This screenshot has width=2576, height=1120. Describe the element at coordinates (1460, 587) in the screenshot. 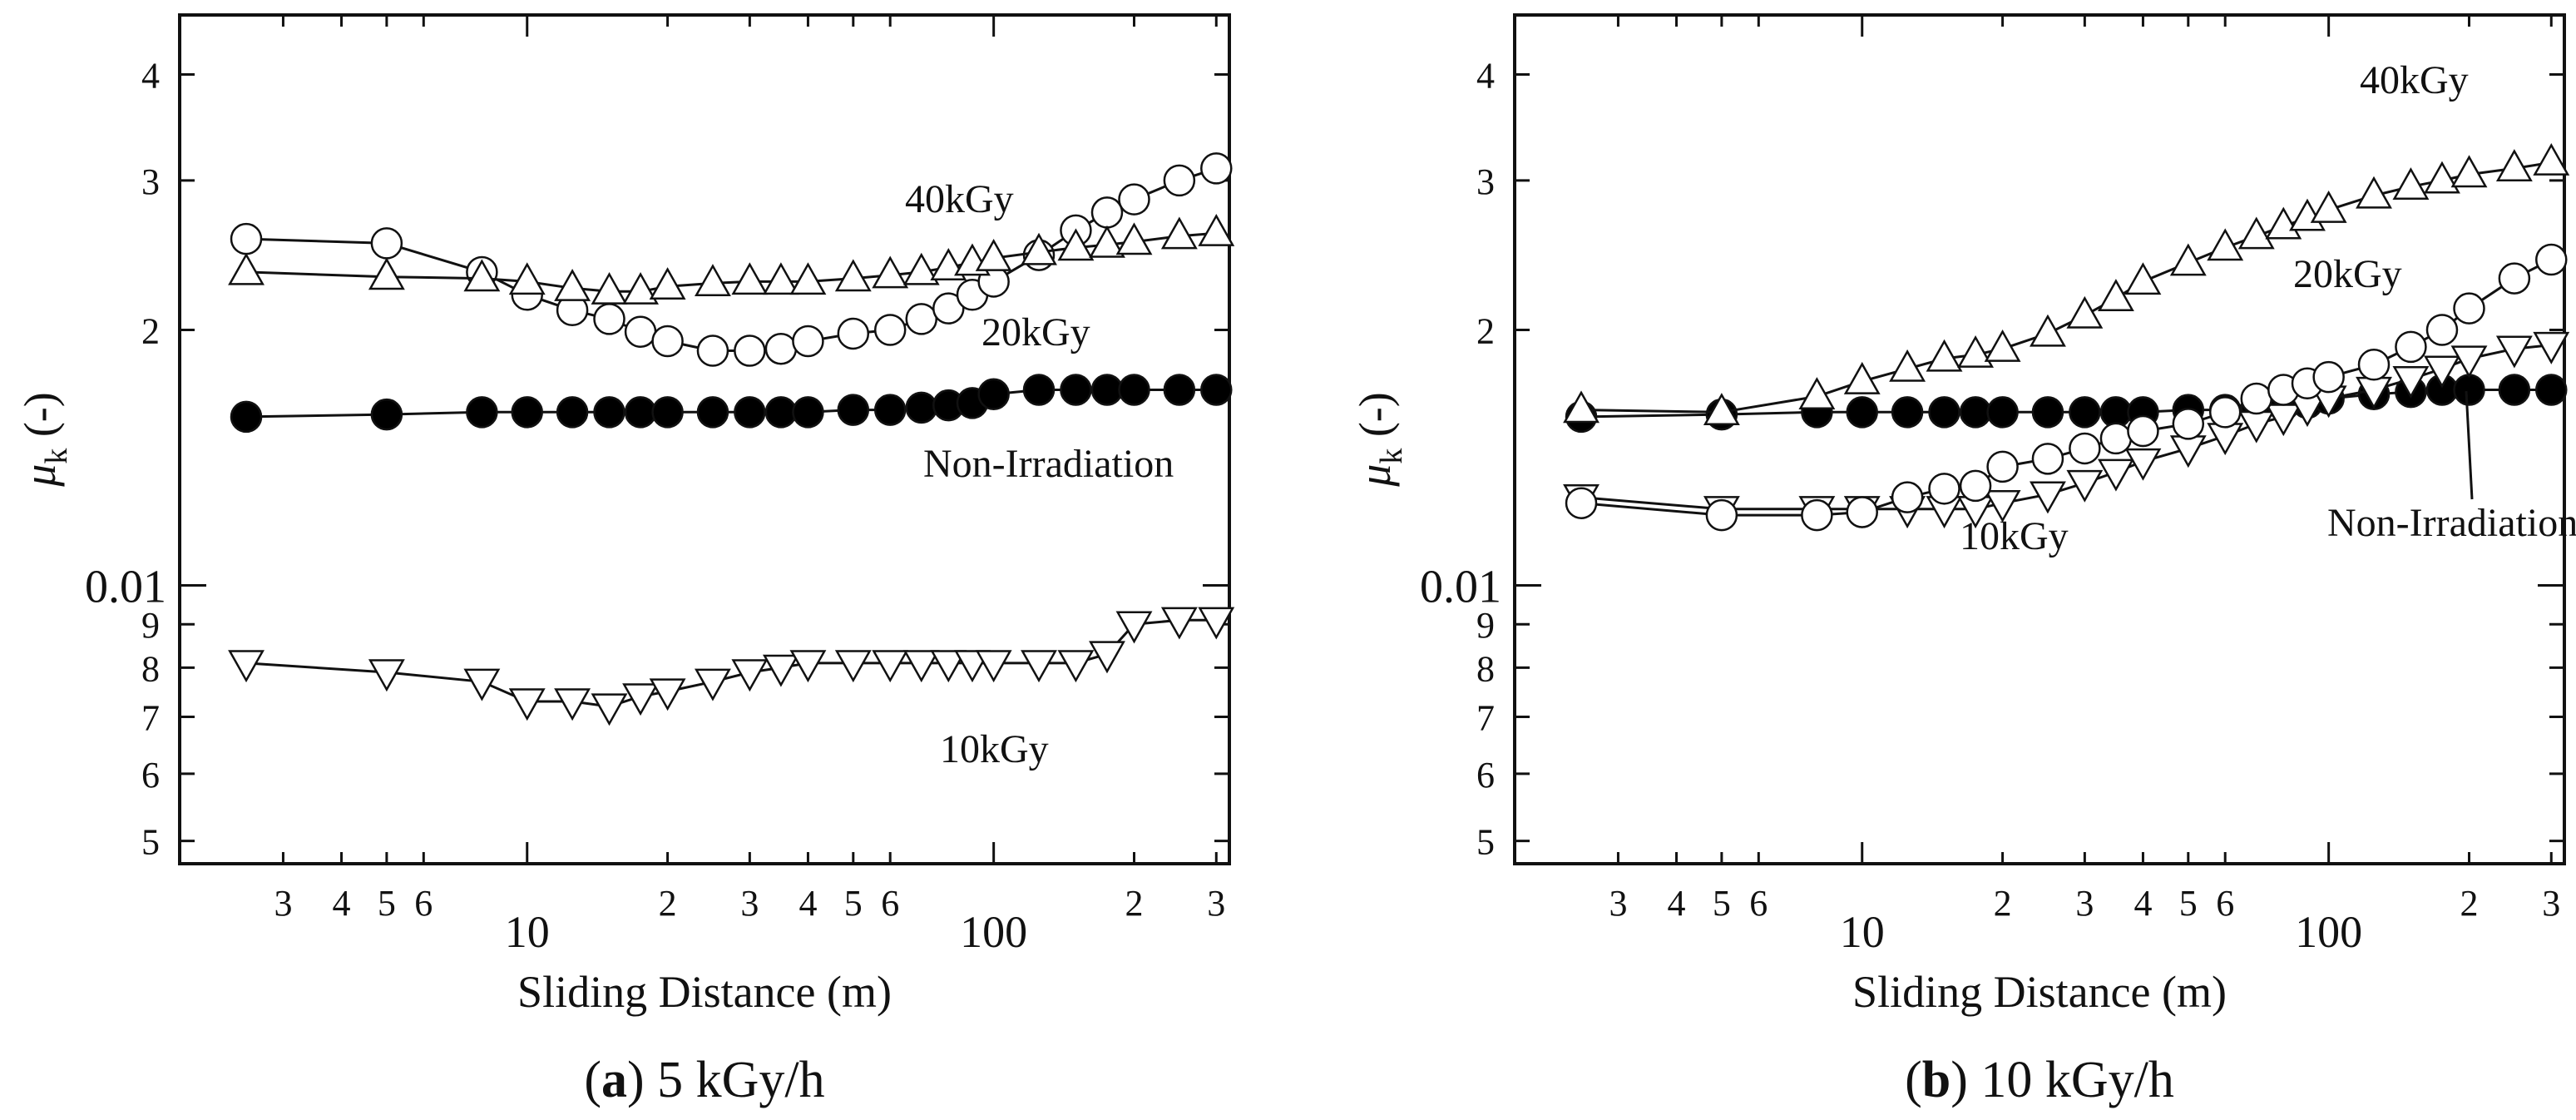

I see `y-tick-label: 0.01` at that location.